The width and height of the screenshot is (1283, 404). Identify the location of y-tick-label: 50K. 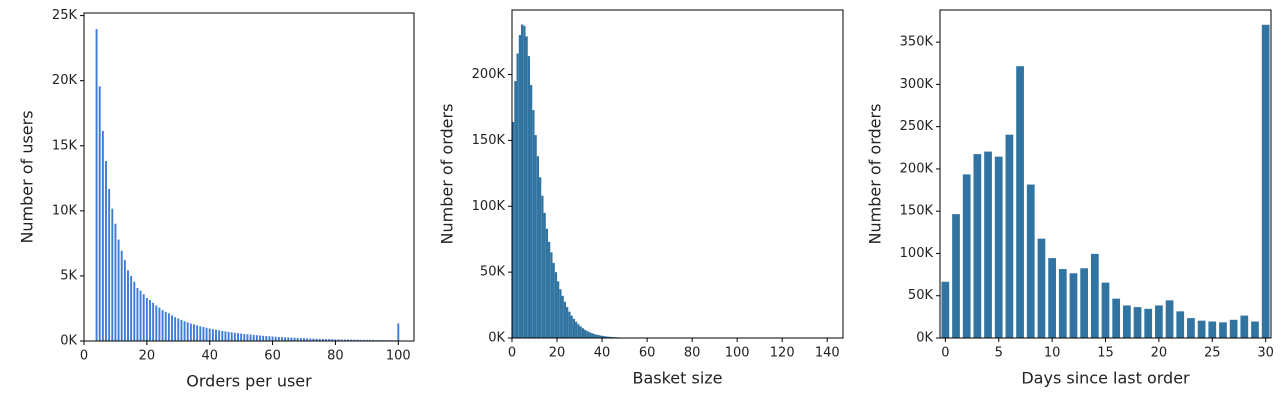
(921, 295).